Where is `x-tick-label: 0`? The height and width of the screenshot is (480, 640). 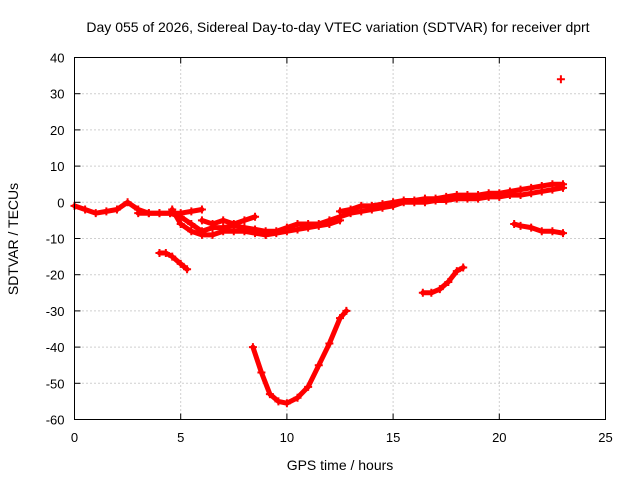
x-tick-label: 0 is located at coordinates (74, 437).